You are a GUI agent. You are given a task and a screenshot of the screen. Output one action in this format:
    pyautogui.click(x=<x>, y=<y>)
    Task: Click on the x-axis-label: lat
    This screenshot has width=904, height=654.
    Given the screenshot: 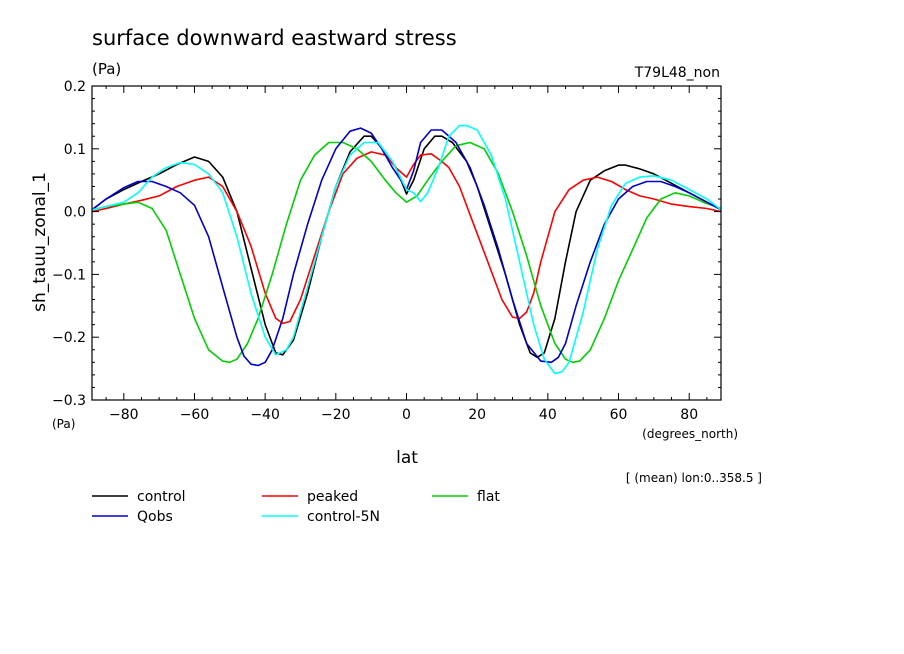 What is the action you would take?
    pyautogui.click(x=407, y=458)
    